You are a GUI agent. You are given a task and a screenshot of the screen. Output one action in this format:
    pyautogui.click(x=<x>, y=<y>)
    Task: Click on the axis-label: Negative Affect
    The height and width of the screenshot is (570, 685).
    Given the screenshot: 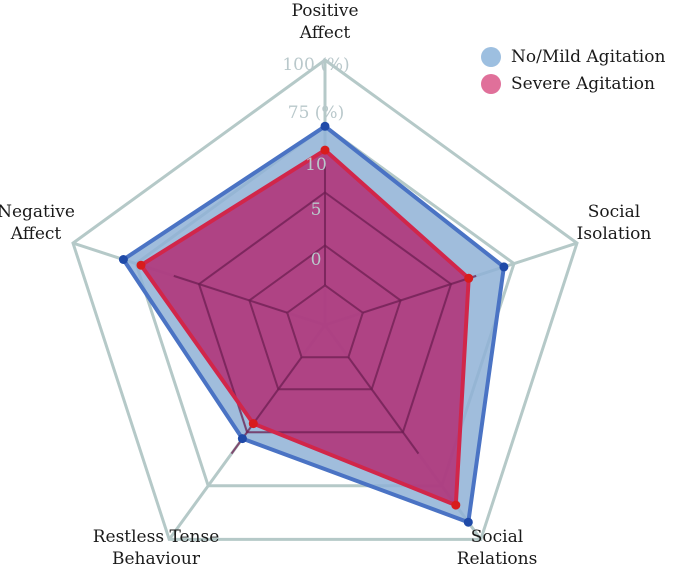 What is the action you would take?
    pyautogui.click(x=37, y=223)
    